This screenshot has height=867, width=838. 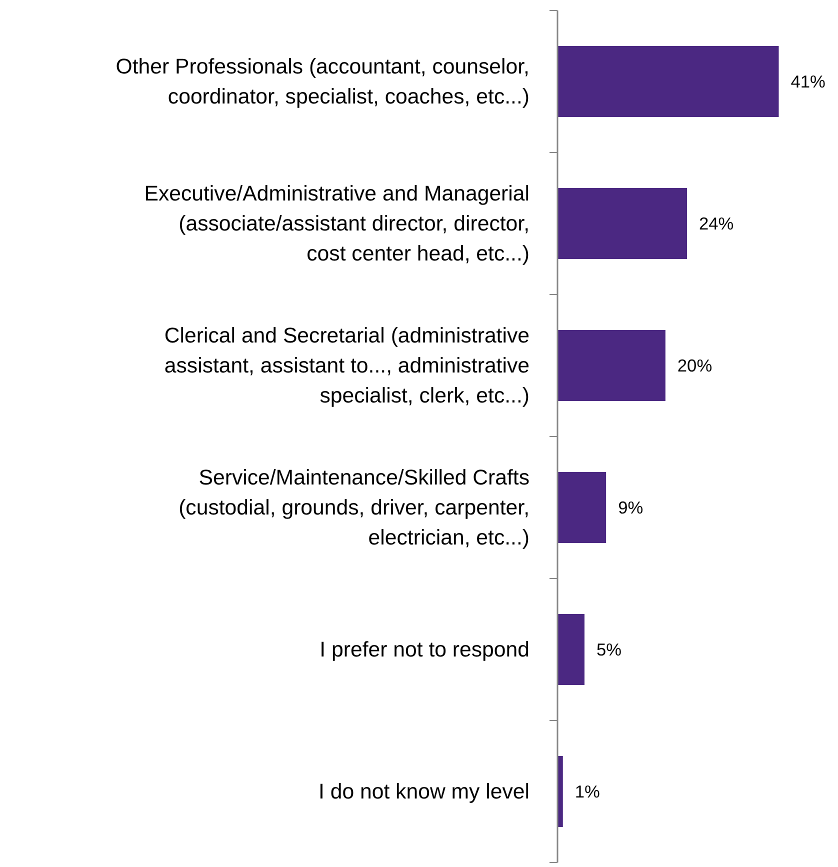 What do you see at coordinates (587, 792) in the screenshot?
I see `data-label: 1%` at bounding box center [587, 792].